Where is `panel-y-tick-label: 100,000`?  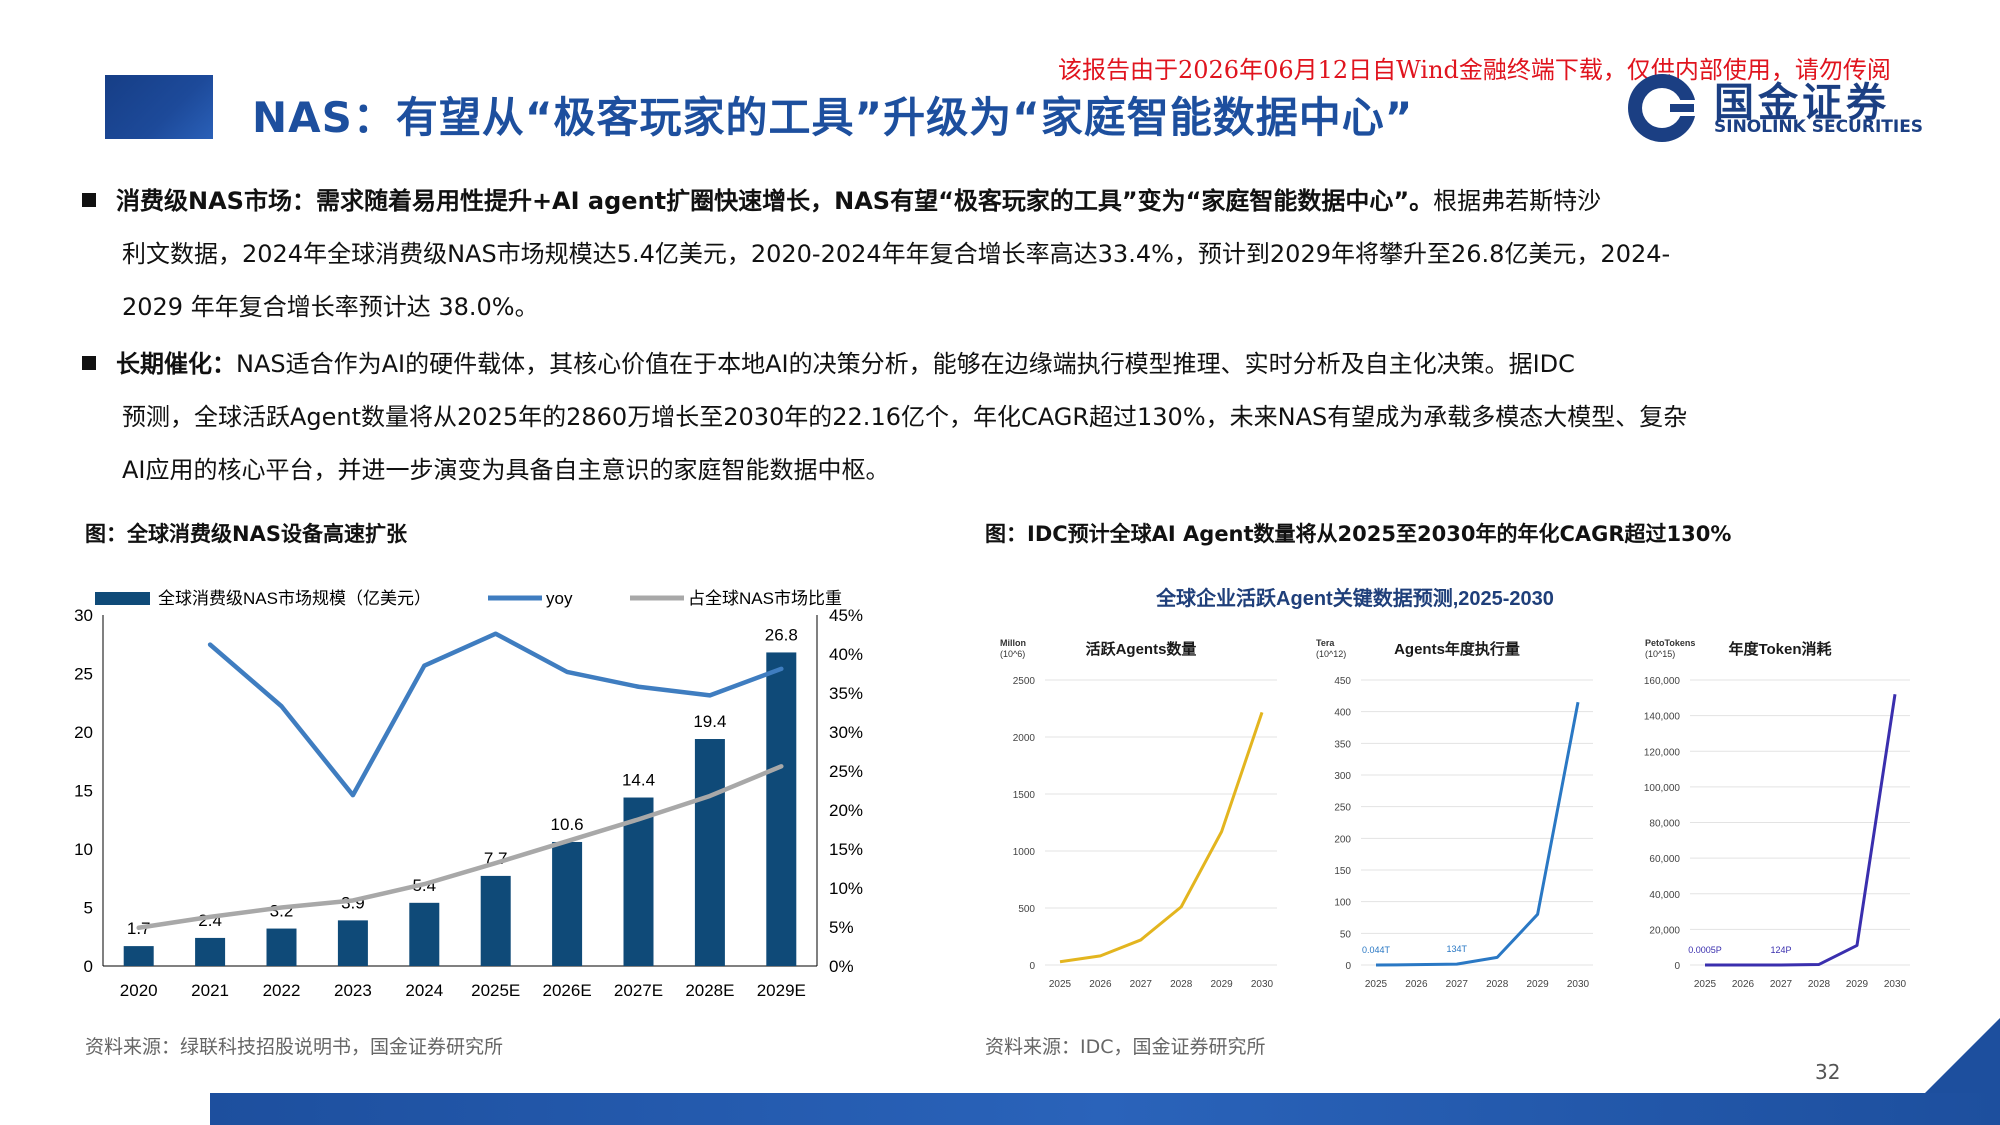
panel-y-tick-label: 100,000 is located at coordinates (1662, 788).